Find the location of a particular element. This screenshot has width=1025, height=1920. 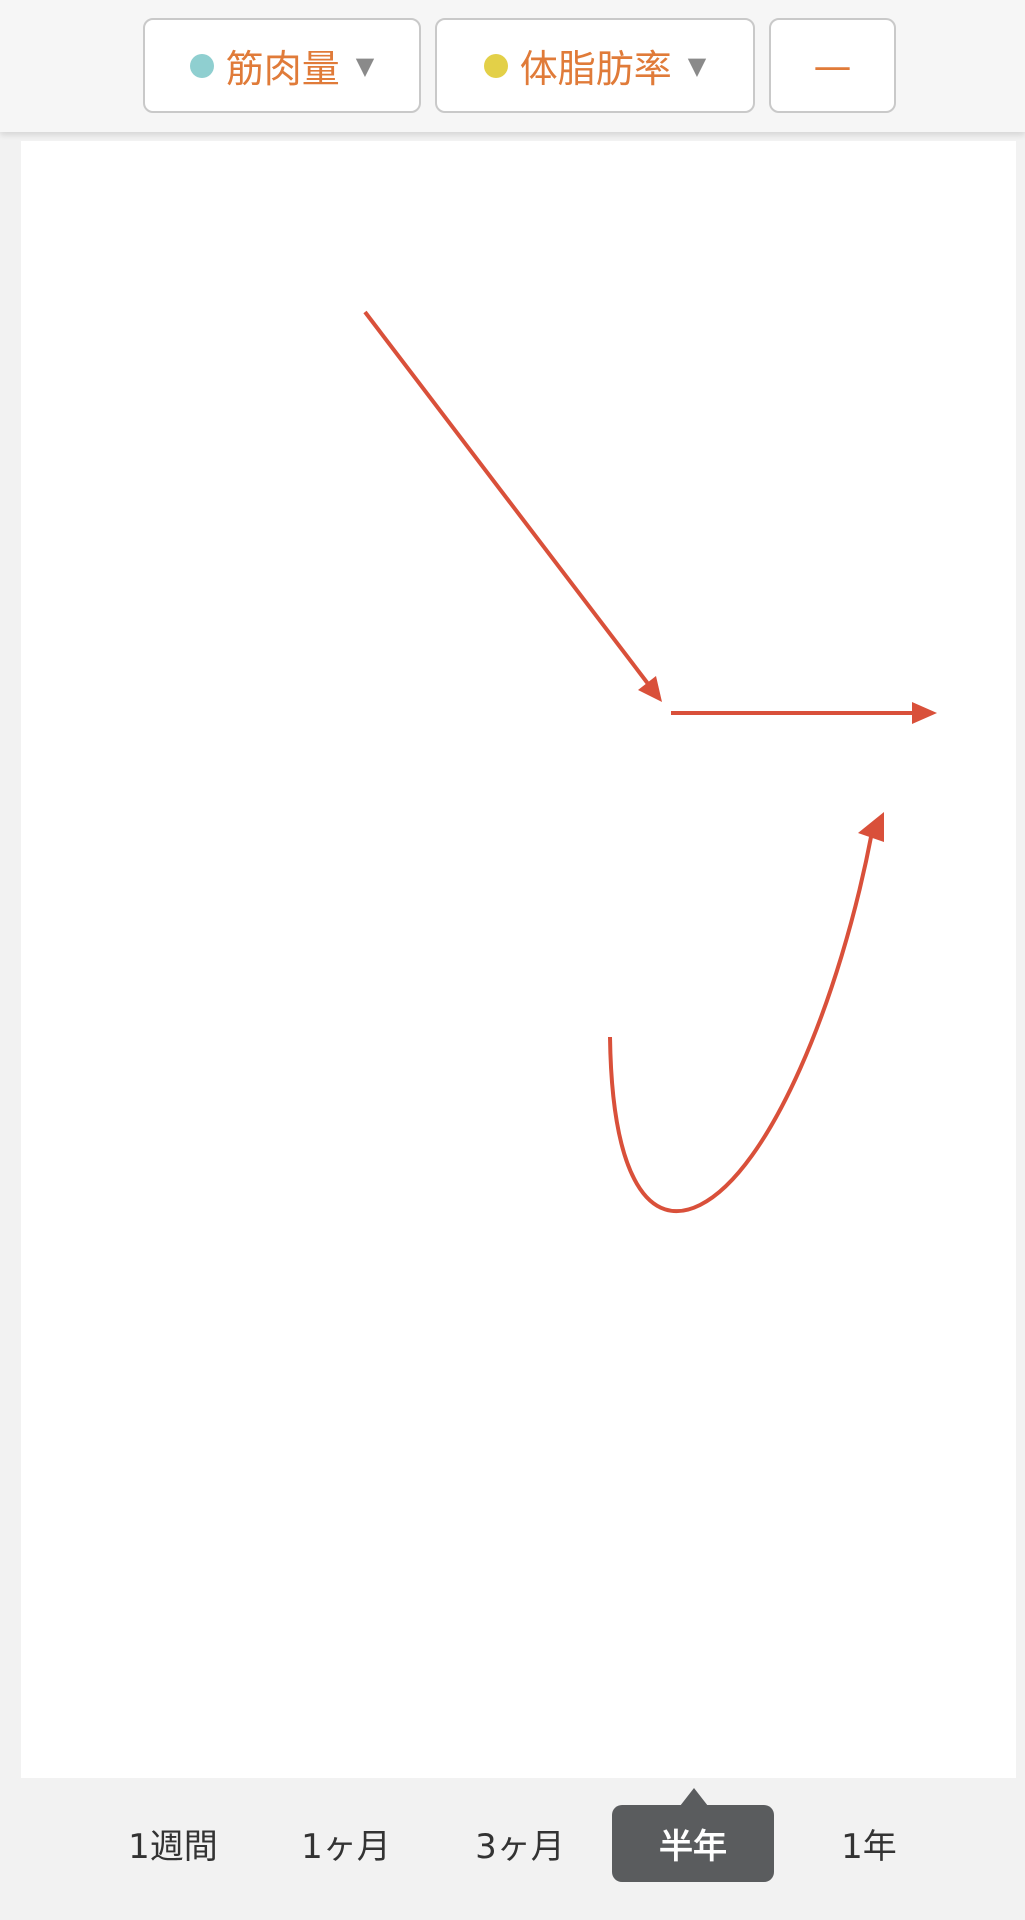

series-select: — is located at coordinates (832, 65).